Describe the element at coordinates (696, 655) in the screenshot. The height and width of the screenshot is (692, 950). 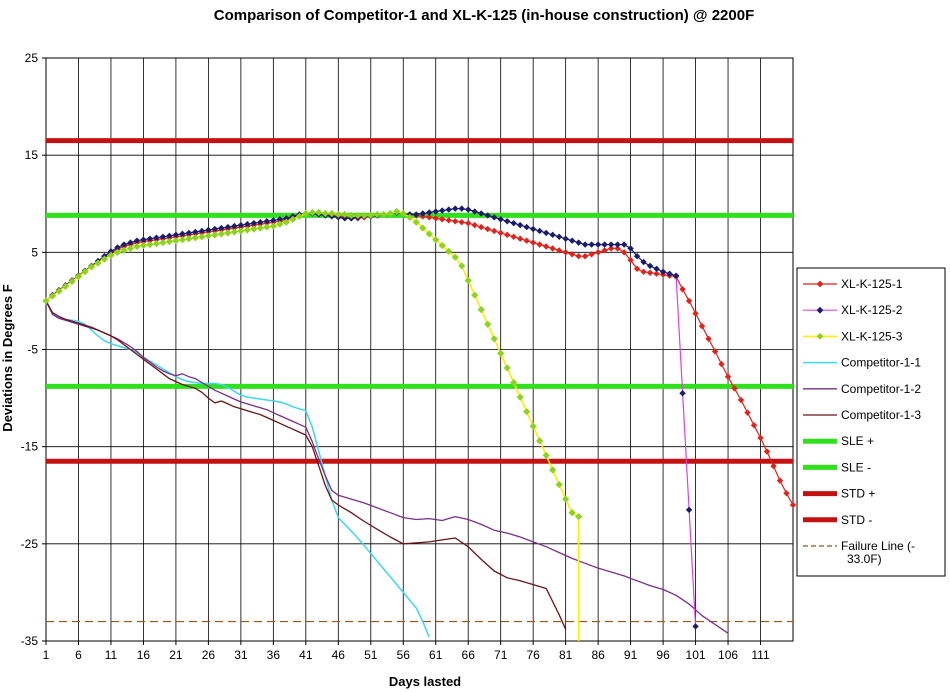
I see `x-tick-label: 101` at that location.